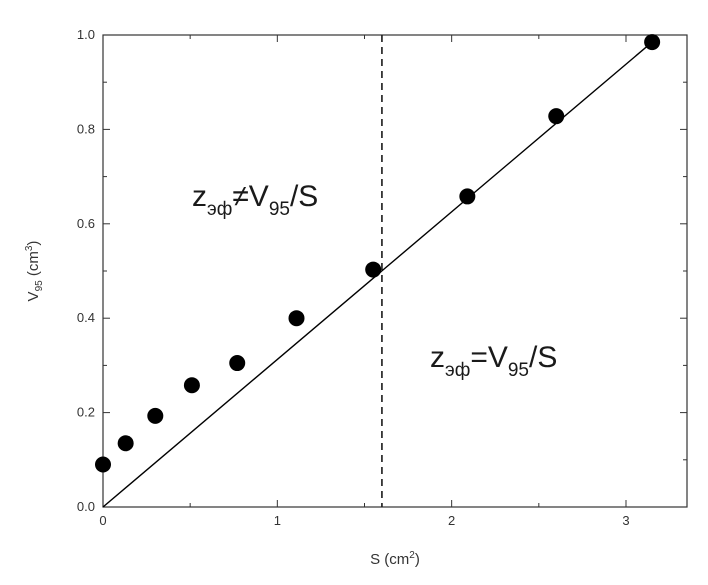 Image resolution: width=708 pixels, height=585 pixels. What do you see at coordinates (102, 520) in the screenshot?
I see `x-tick-label: 0` at bounding box center [102, 520].